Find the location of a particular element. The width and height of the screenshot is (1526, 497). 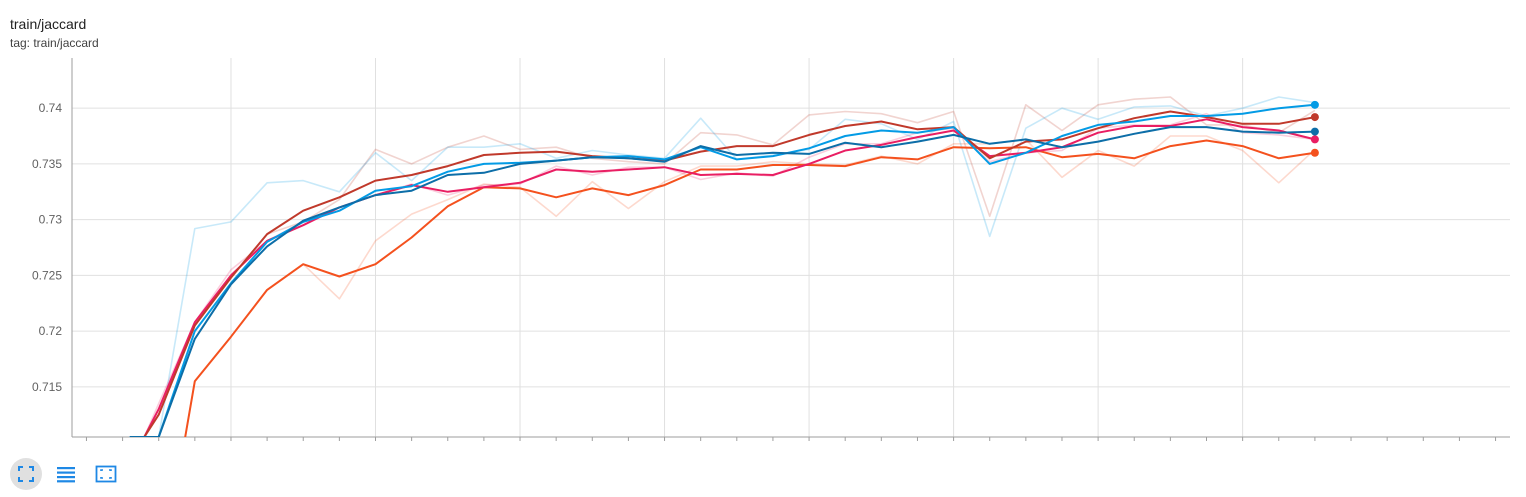

chart-toolbar is located at coordinates (66, 474).